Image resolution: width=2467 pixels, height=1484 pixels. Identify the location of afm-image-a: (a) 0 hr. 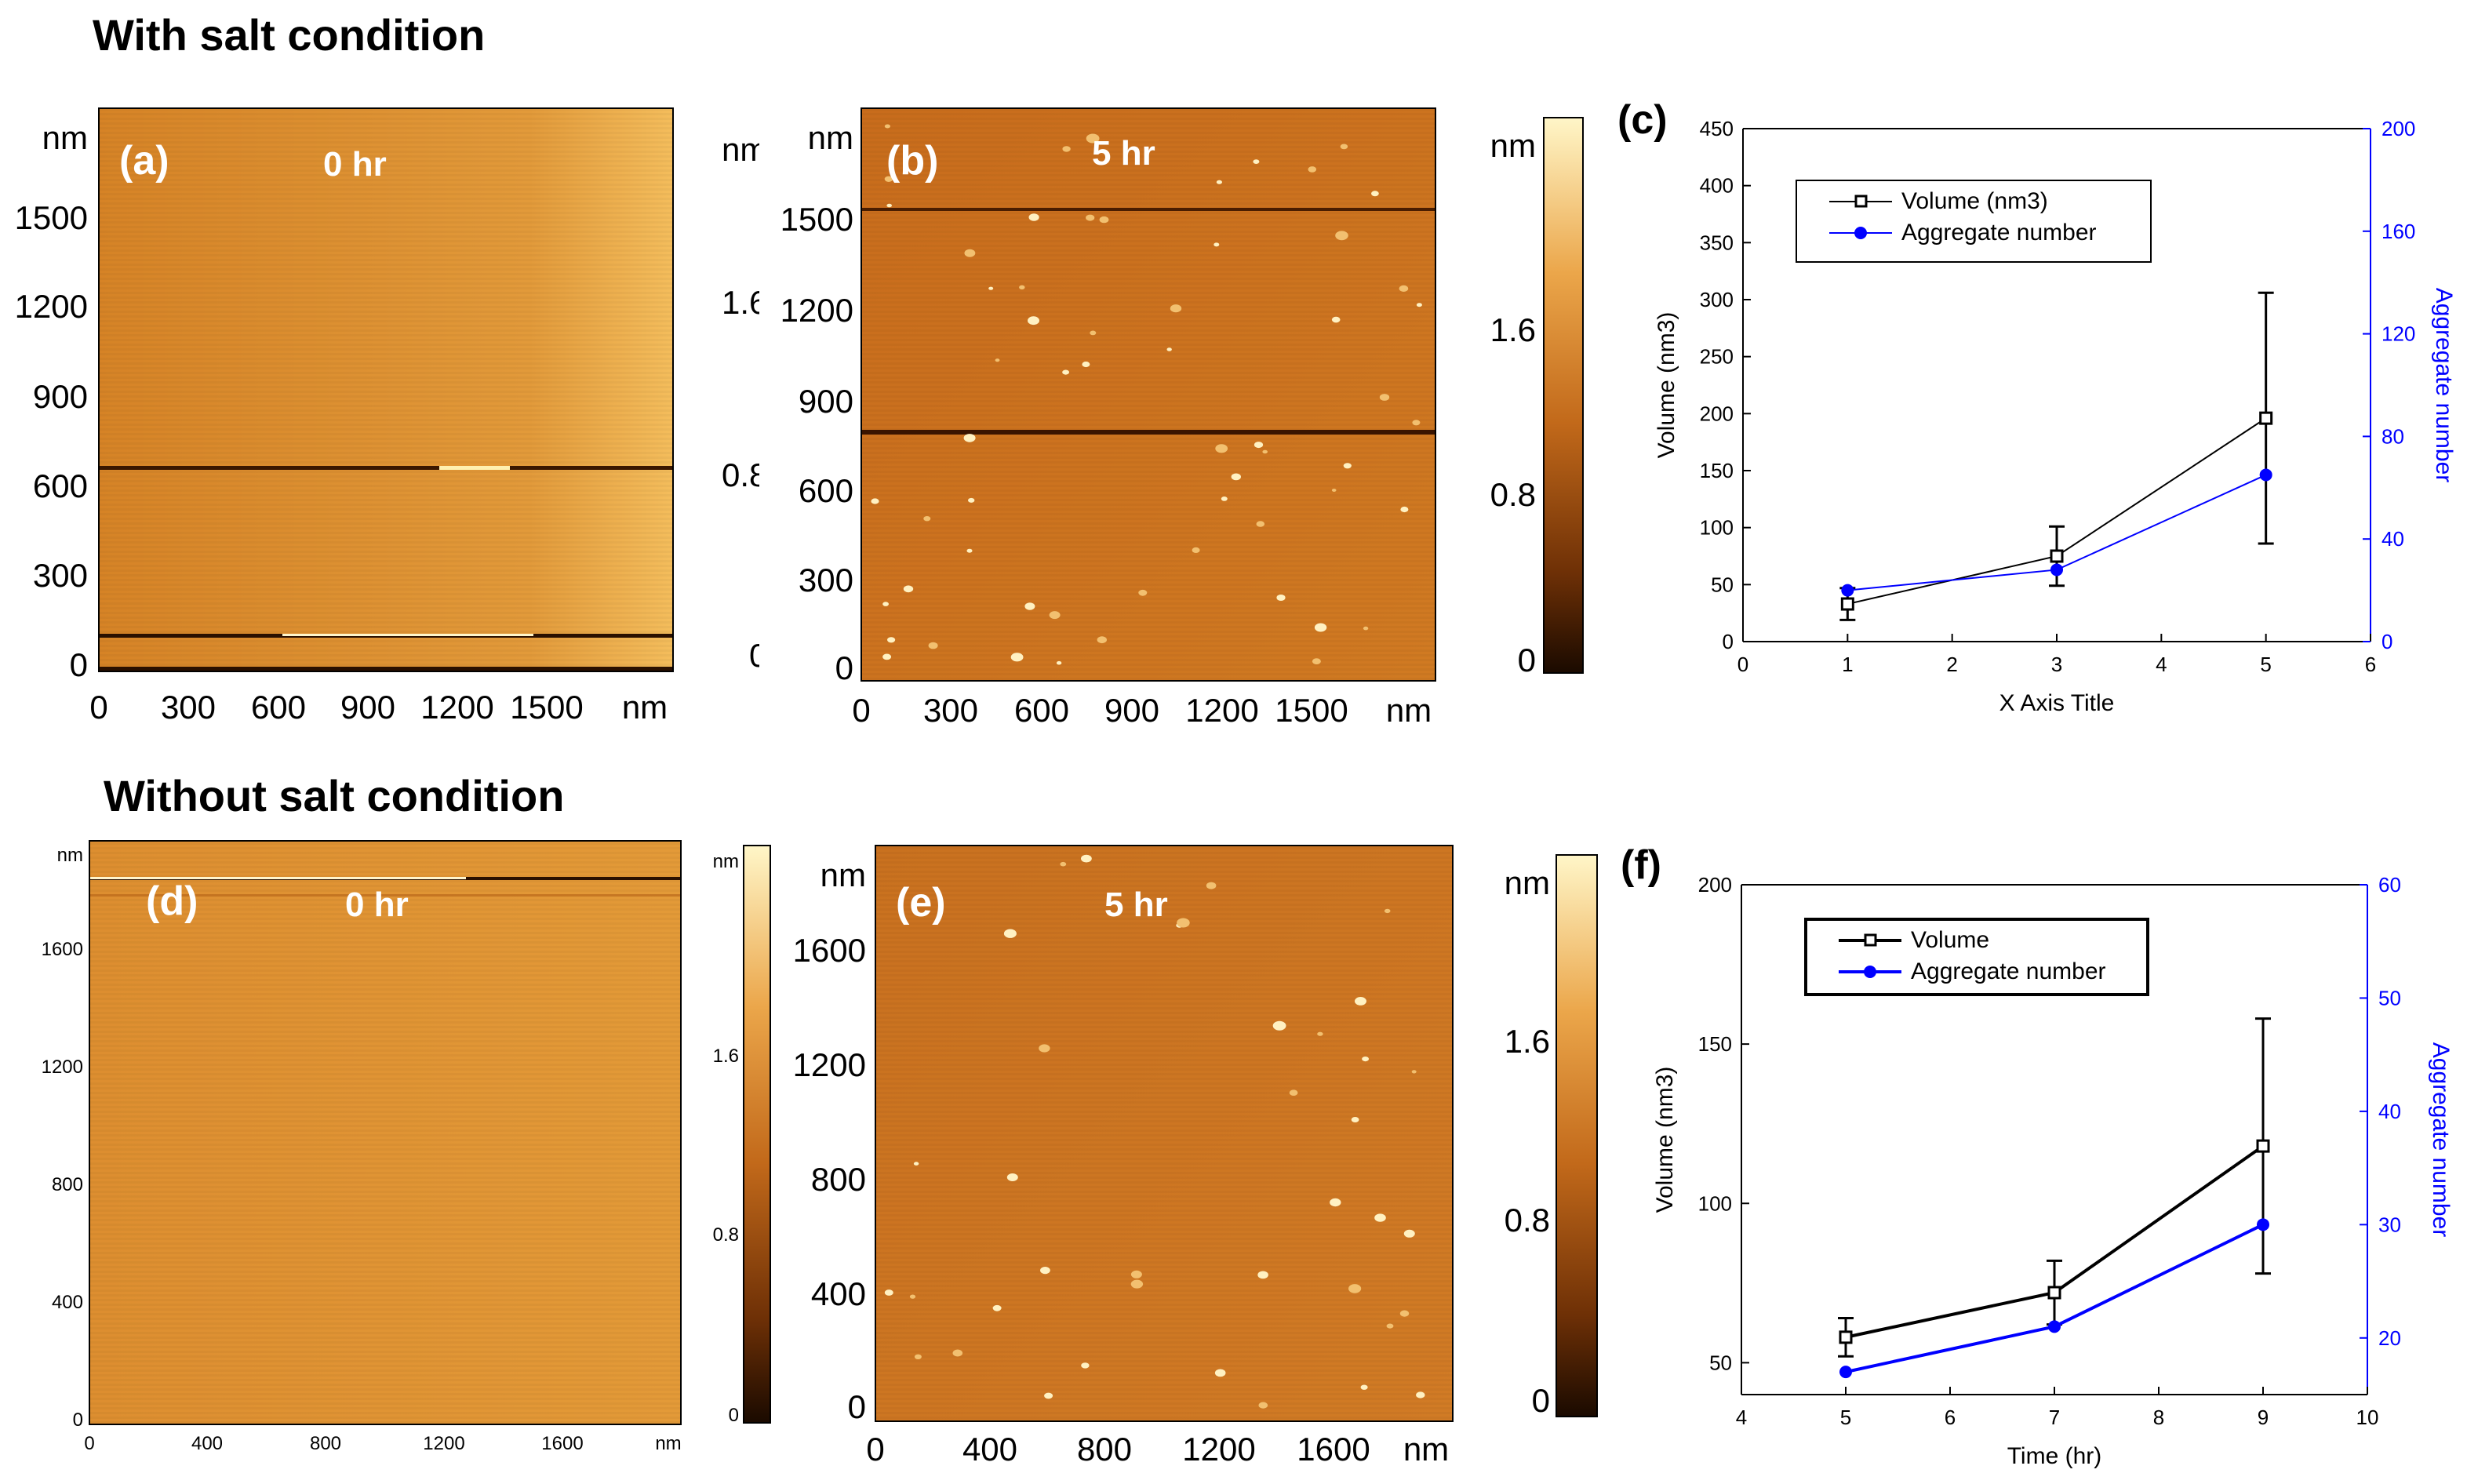
(386, 389).